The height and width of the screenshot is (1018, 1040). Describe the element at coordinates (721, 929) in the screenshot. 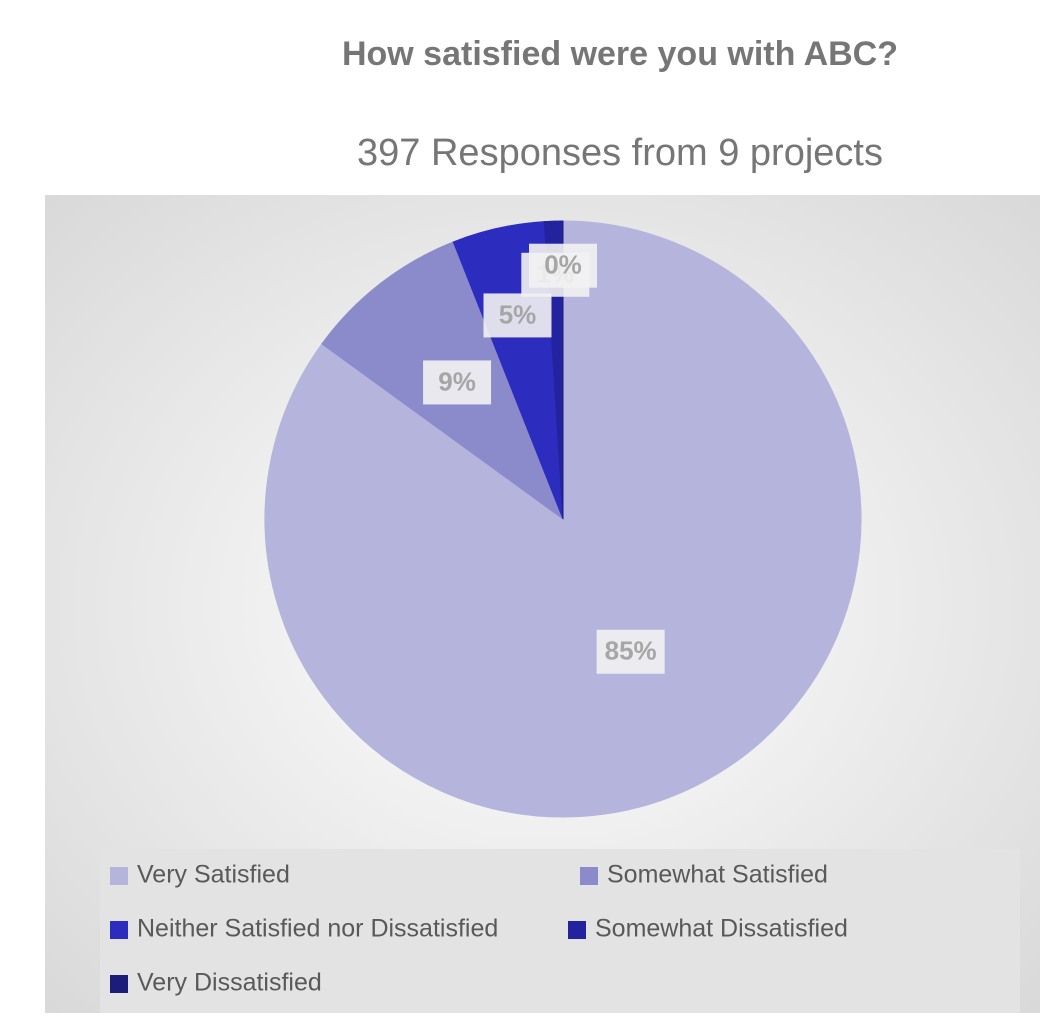

I see `legend-label: Somewhat Dissatisfied` at that location.